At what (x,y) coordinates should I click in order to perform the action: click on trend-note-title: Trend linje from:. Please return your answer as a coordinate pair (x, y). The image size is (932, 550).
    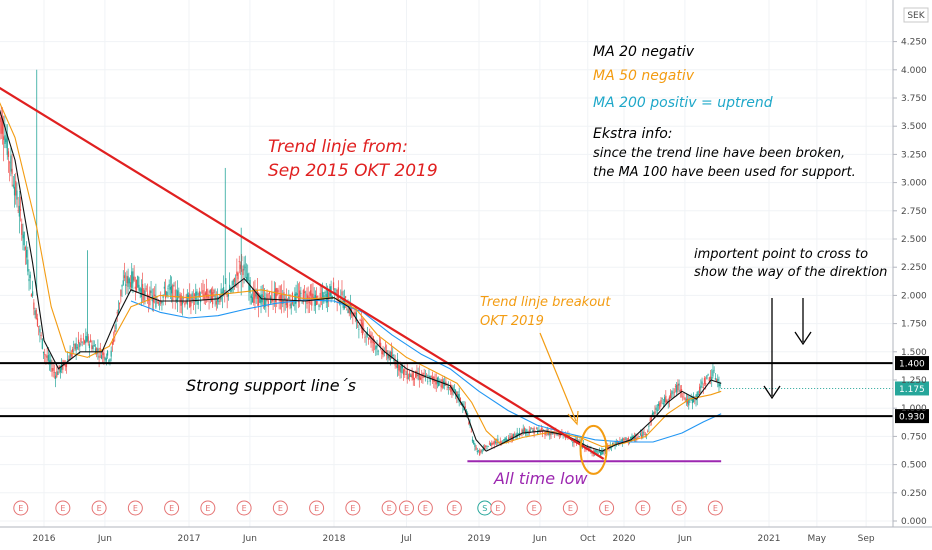
    Looking at the image, I should click on (338, 147).